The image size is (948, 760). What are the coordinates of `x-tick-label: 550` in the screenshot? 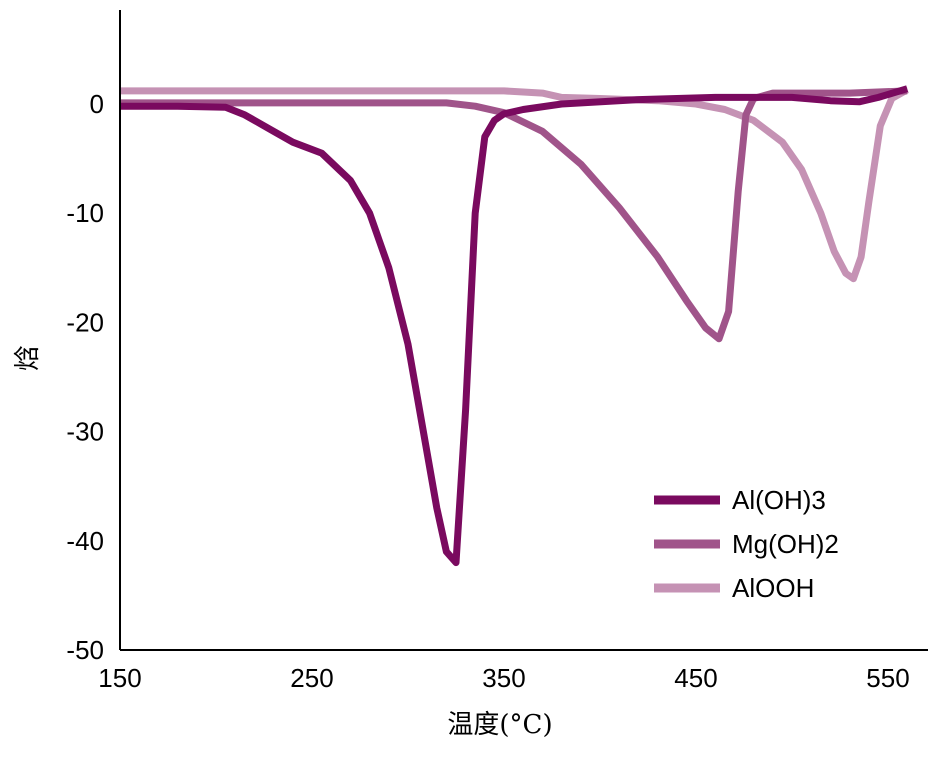 It's located at (887, 678).